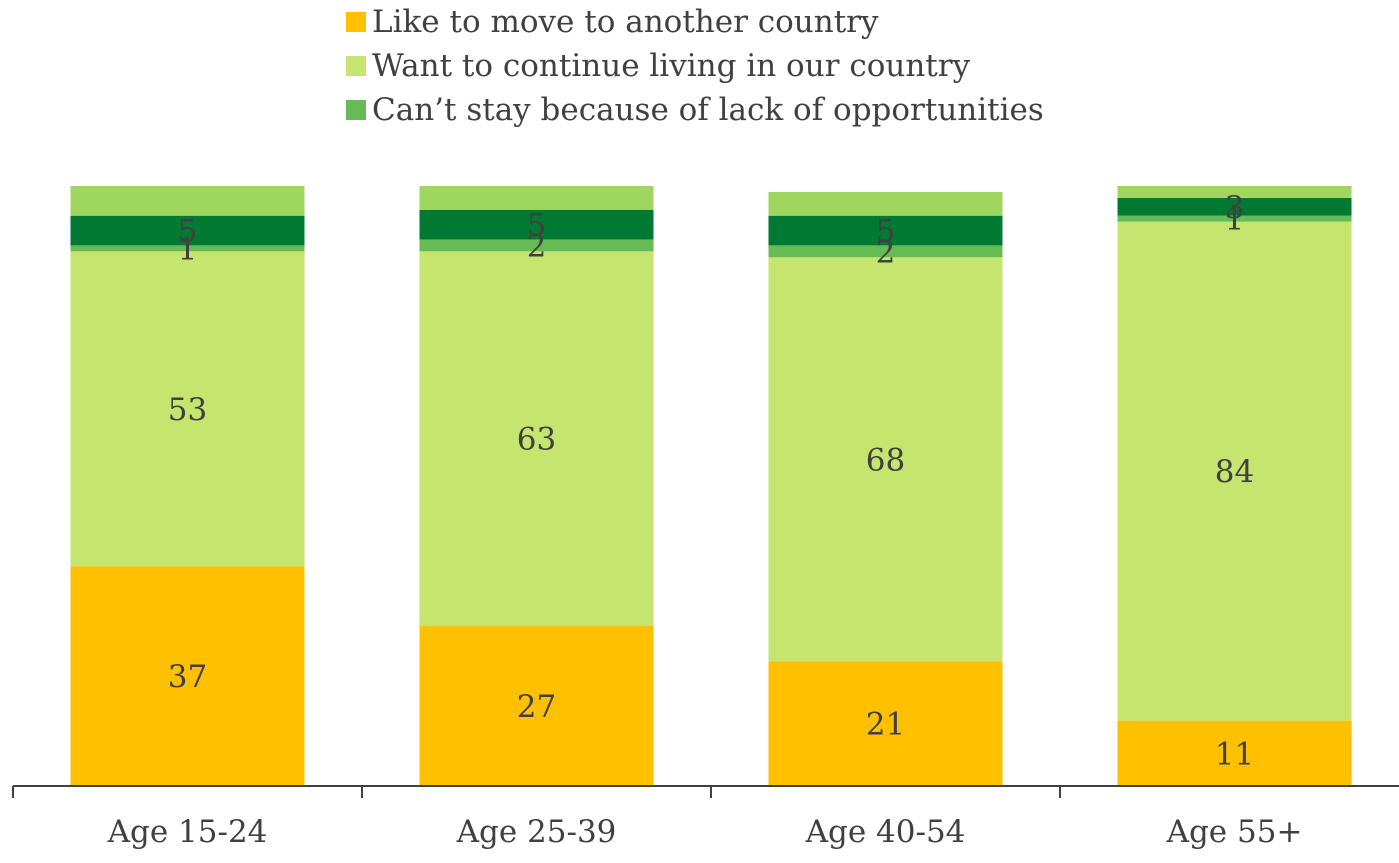  I want to click on legend-item-continue-living: Want to continue living in our country, so click(726, 66).